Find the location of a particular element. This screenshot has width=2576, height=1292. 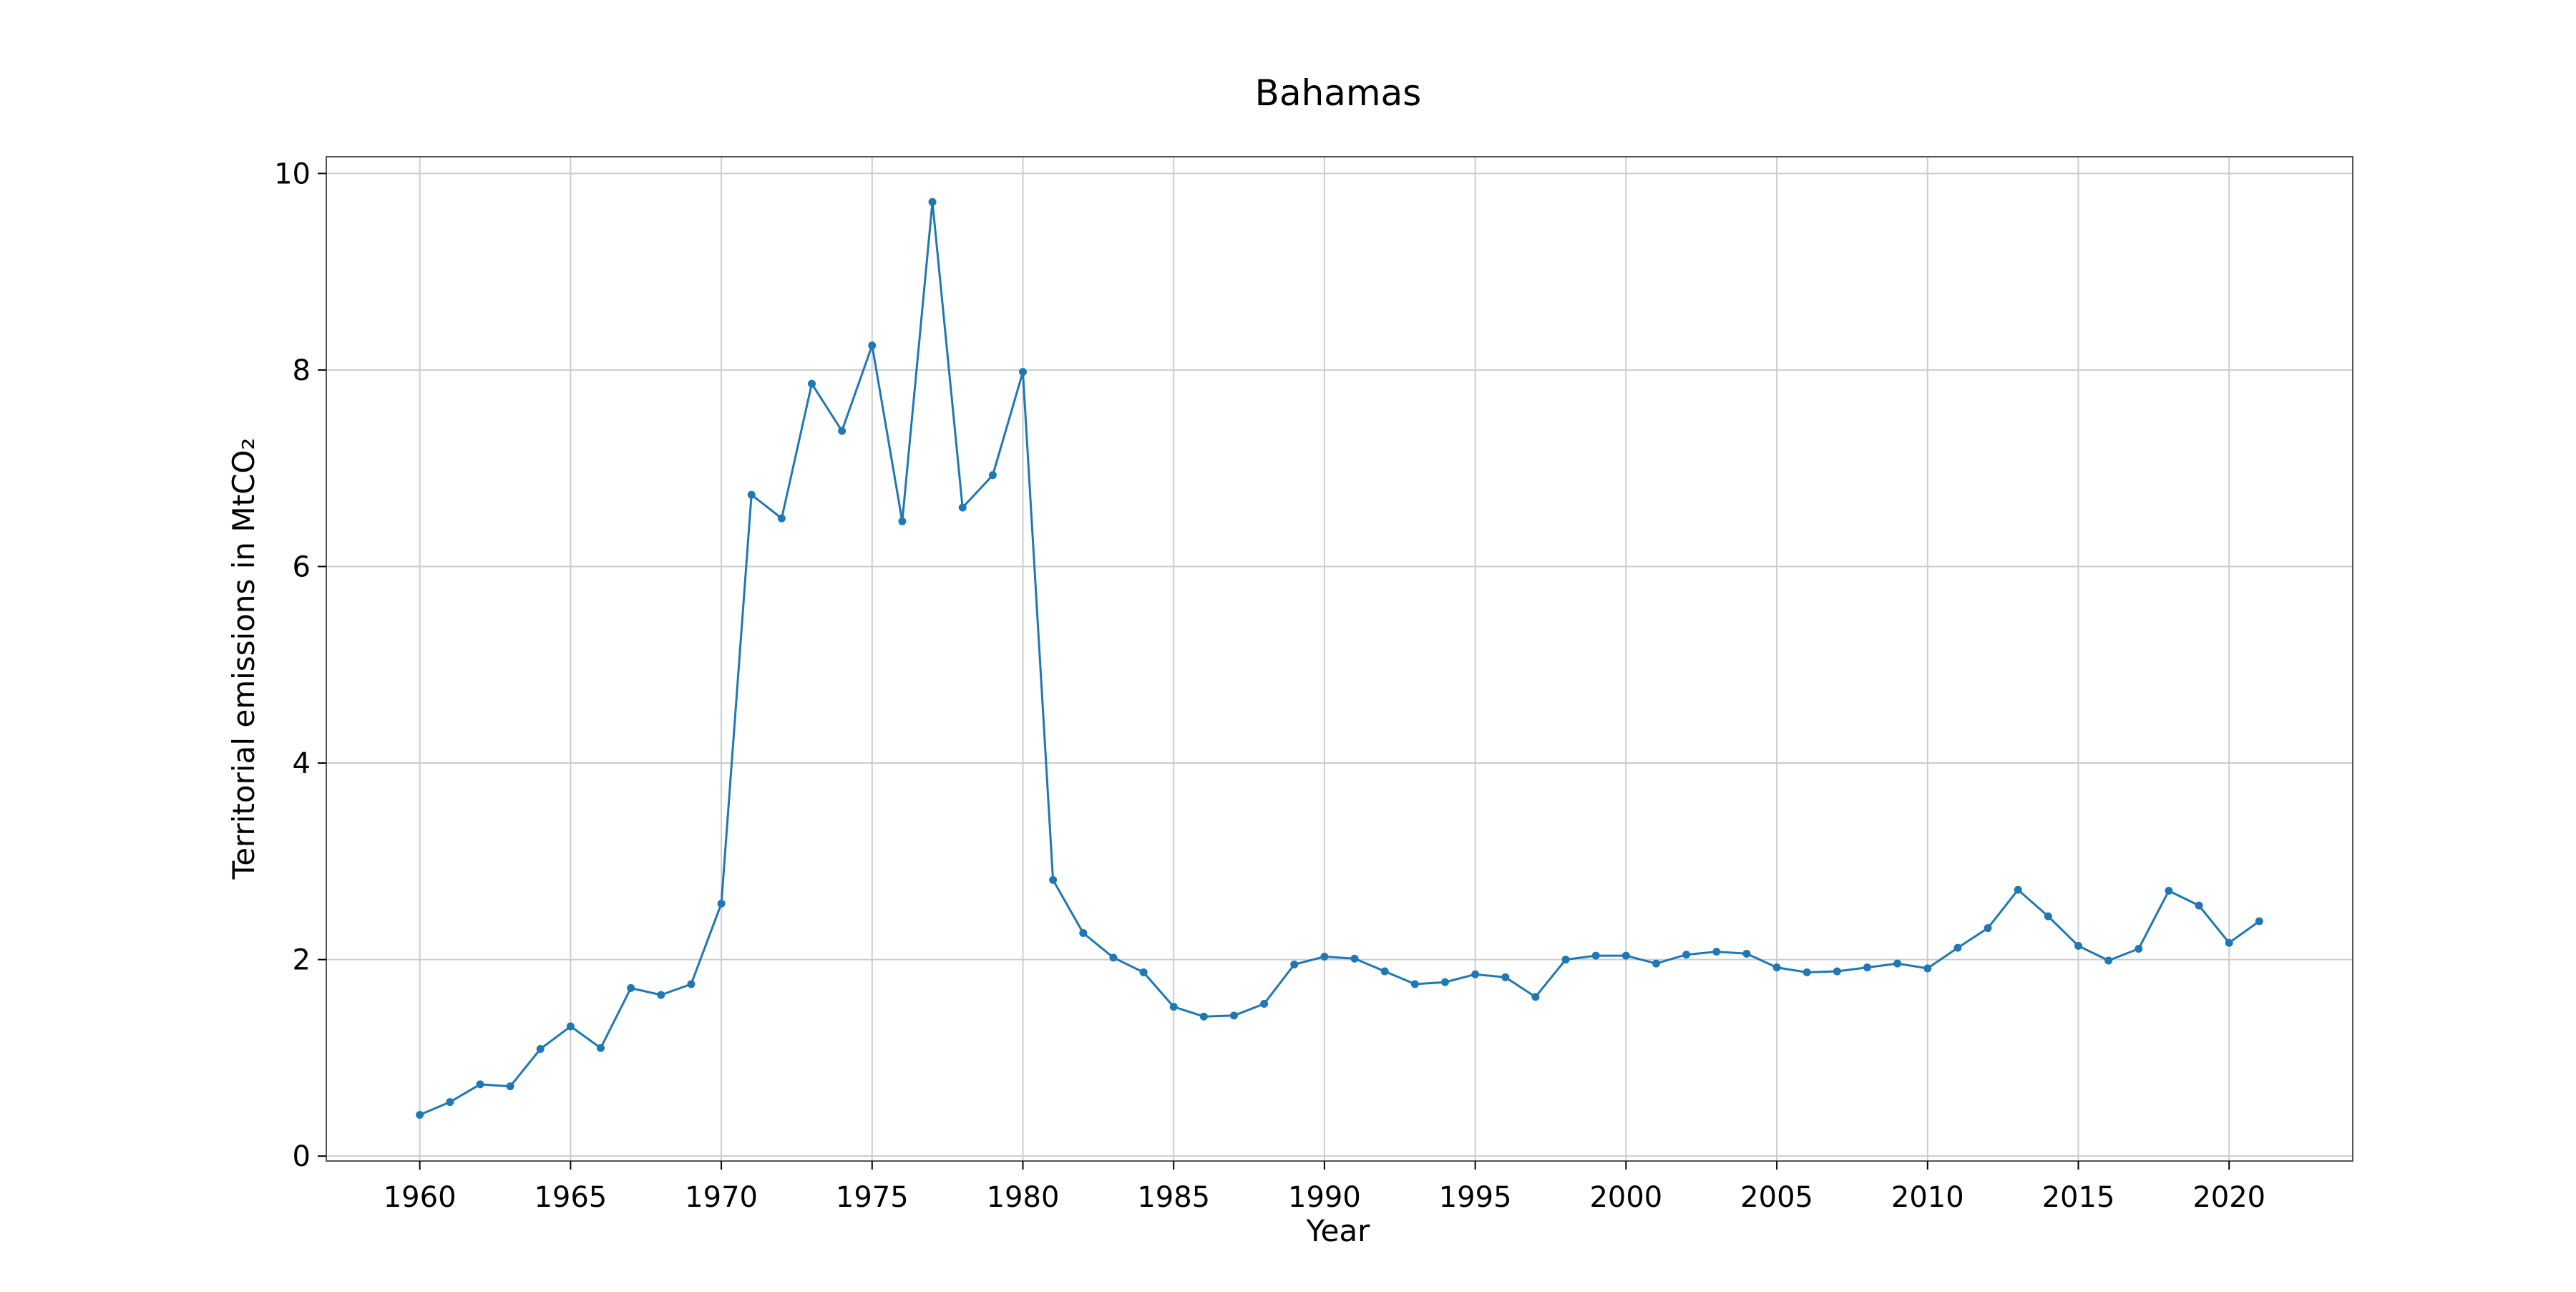

x-tick-label: 1960 is located at coordinates (420, 1197).